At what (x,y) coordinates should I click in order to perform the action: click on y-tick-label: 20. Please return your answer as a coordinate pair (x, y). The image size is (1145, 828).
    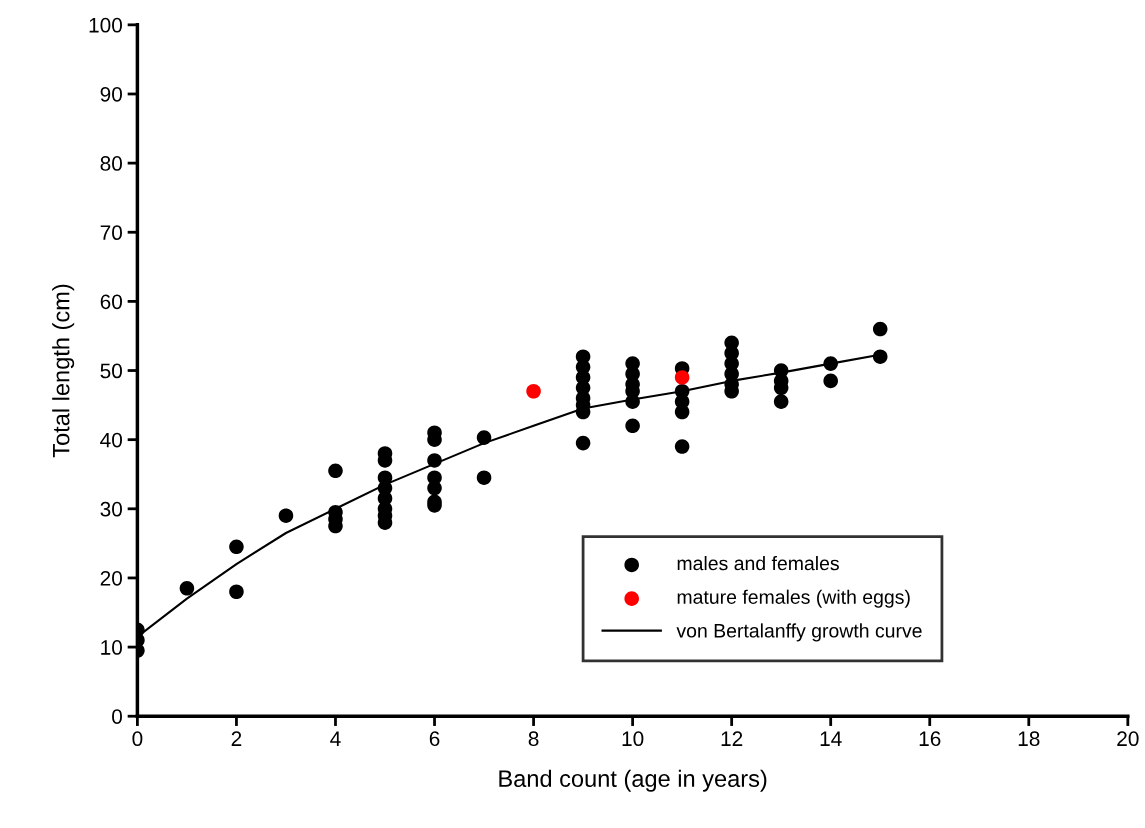
    Looking at the image, I should click on (111, 578).